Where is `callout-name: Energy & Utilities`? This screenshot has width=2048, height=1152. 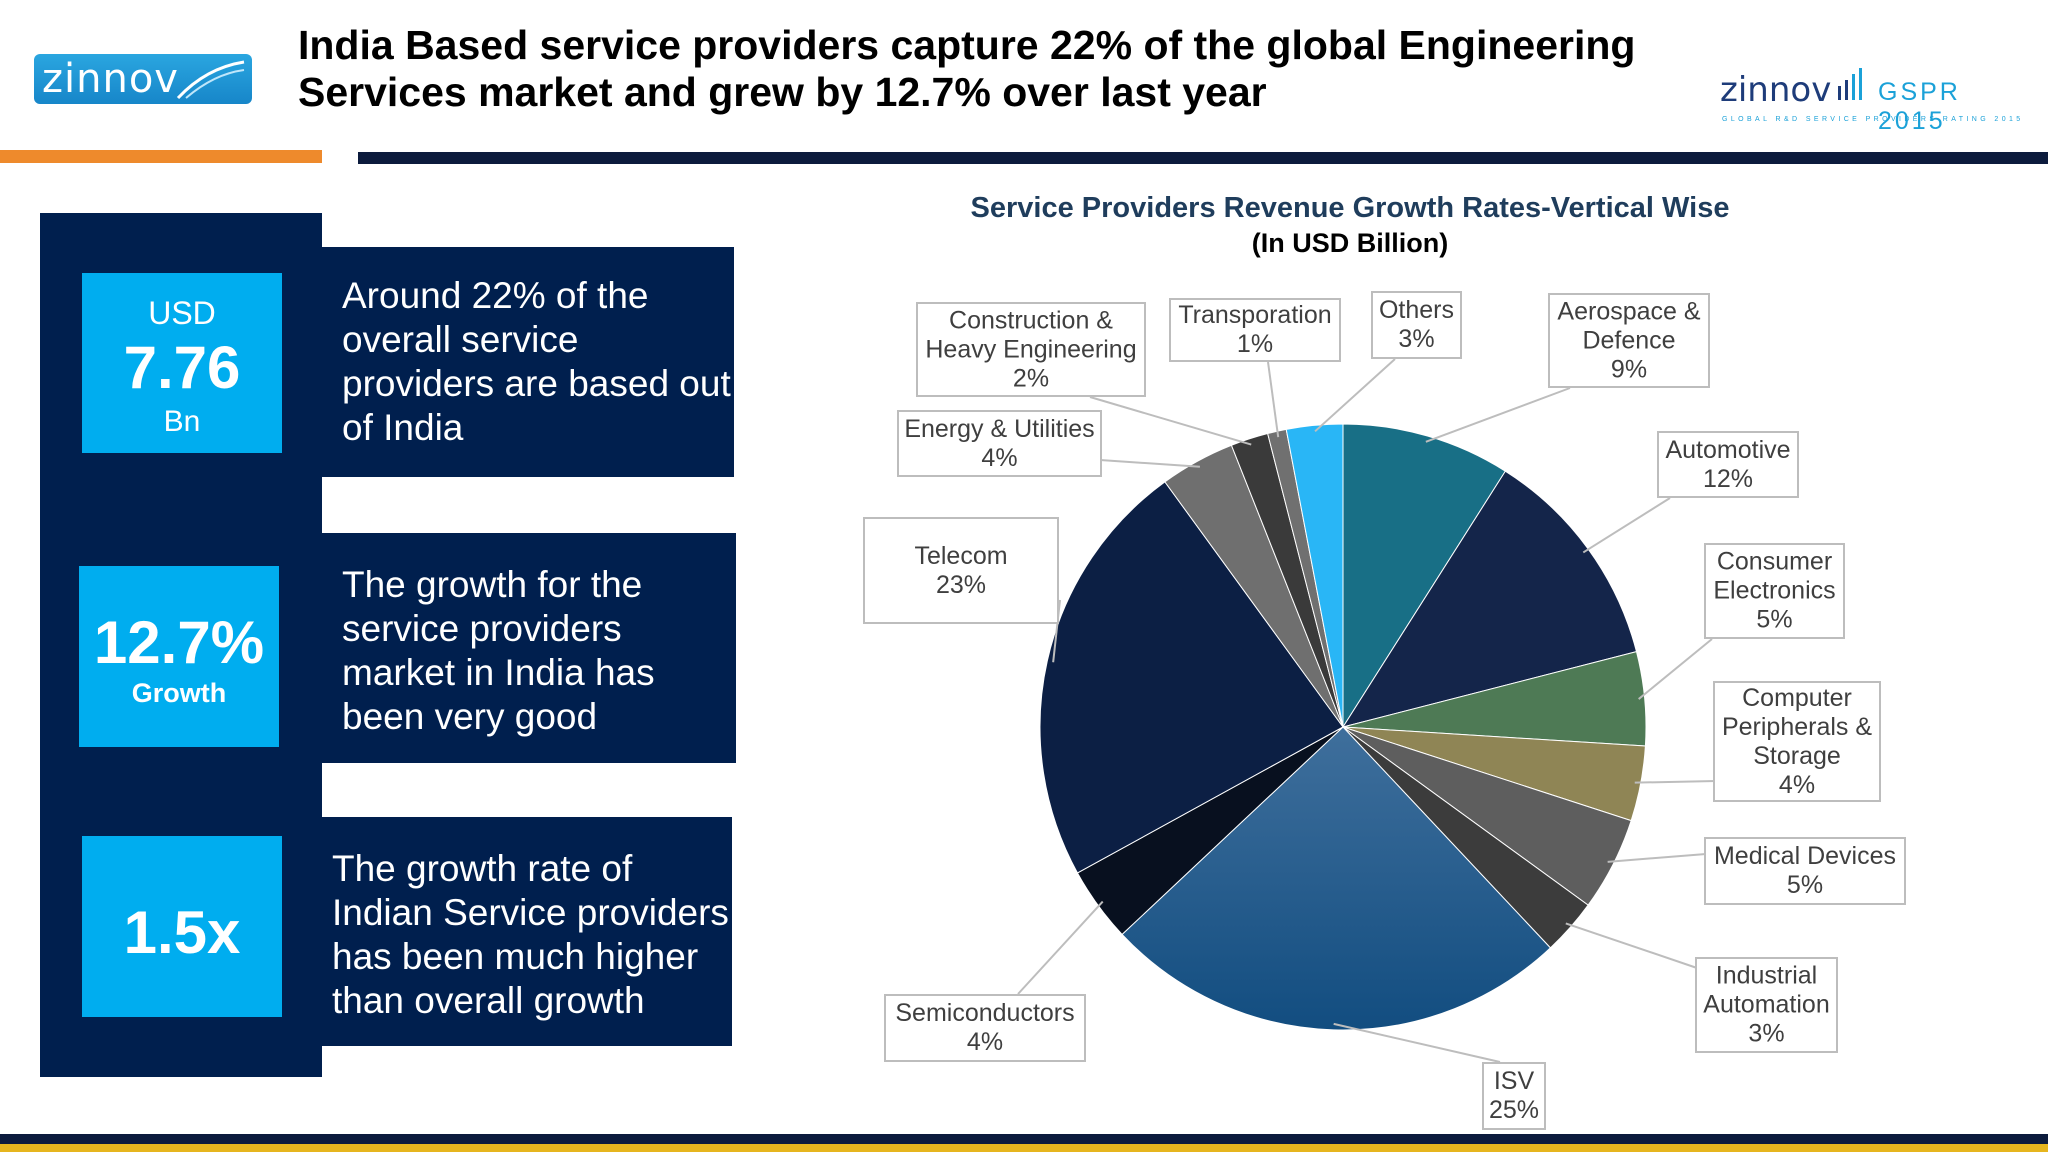 callout-name: Energy & Utilities is located at coordinates (999, 428).